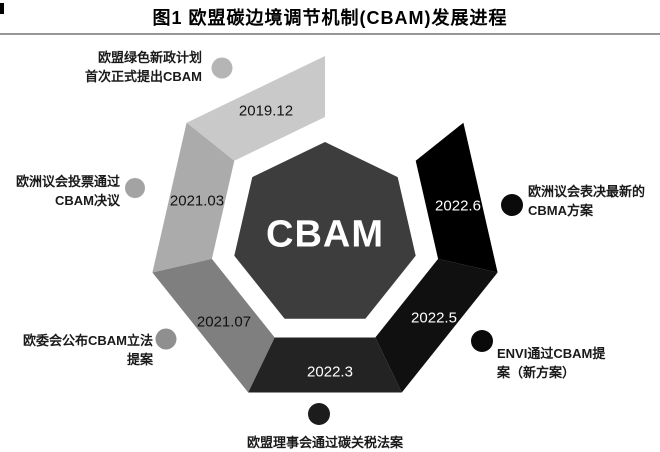 The height and width of the screenshot is (452, 660). Describe the element at coordinates (2, 8) in the screenshot. I see `edge-artifact` at that location.